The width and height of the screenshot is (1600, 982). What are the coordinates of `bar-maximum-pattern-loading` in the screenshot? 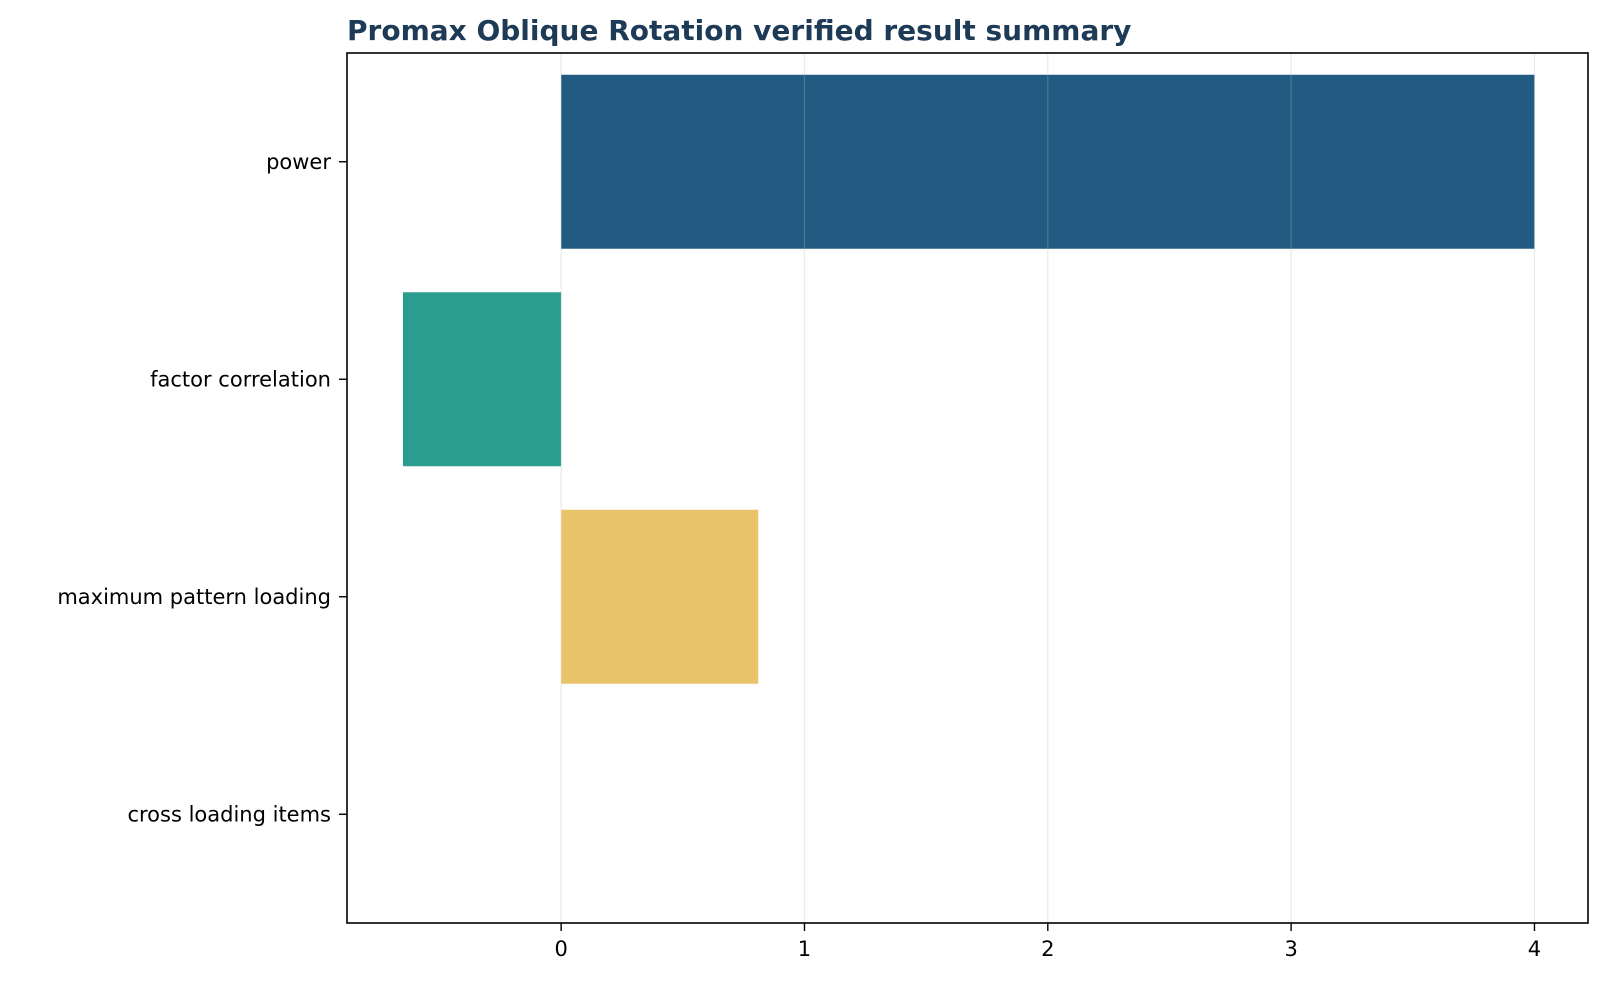 It's located at (660, 596).